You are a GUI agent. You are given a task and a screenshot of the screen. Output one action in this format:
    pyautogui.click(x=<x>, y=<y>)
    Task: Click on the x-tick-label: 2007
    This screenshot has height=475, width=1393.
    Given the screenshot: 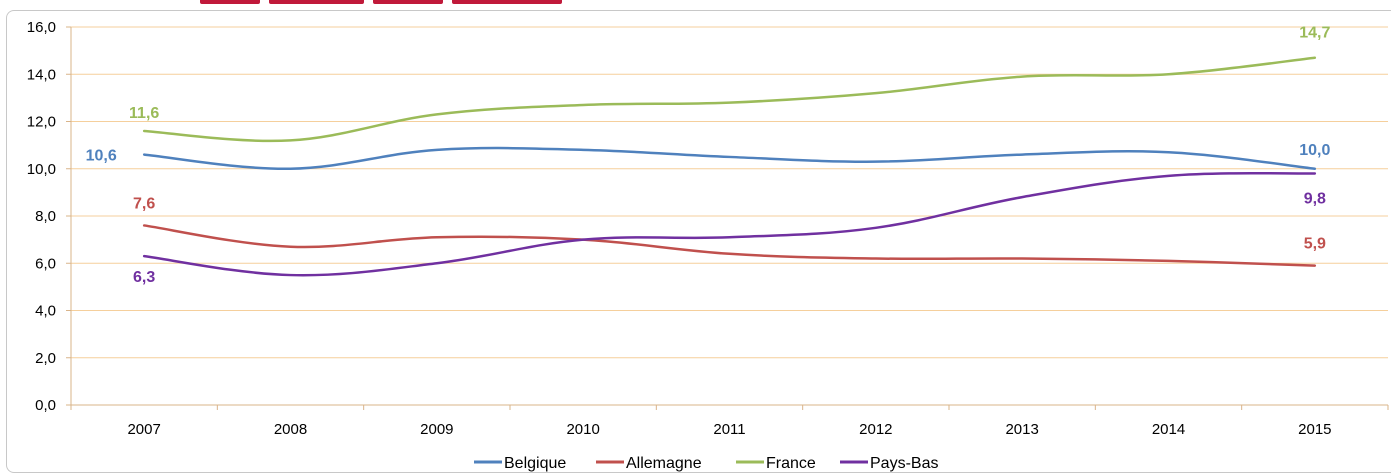 What is the action you would take?
    pyautogui.click(x=143, y=429)
    